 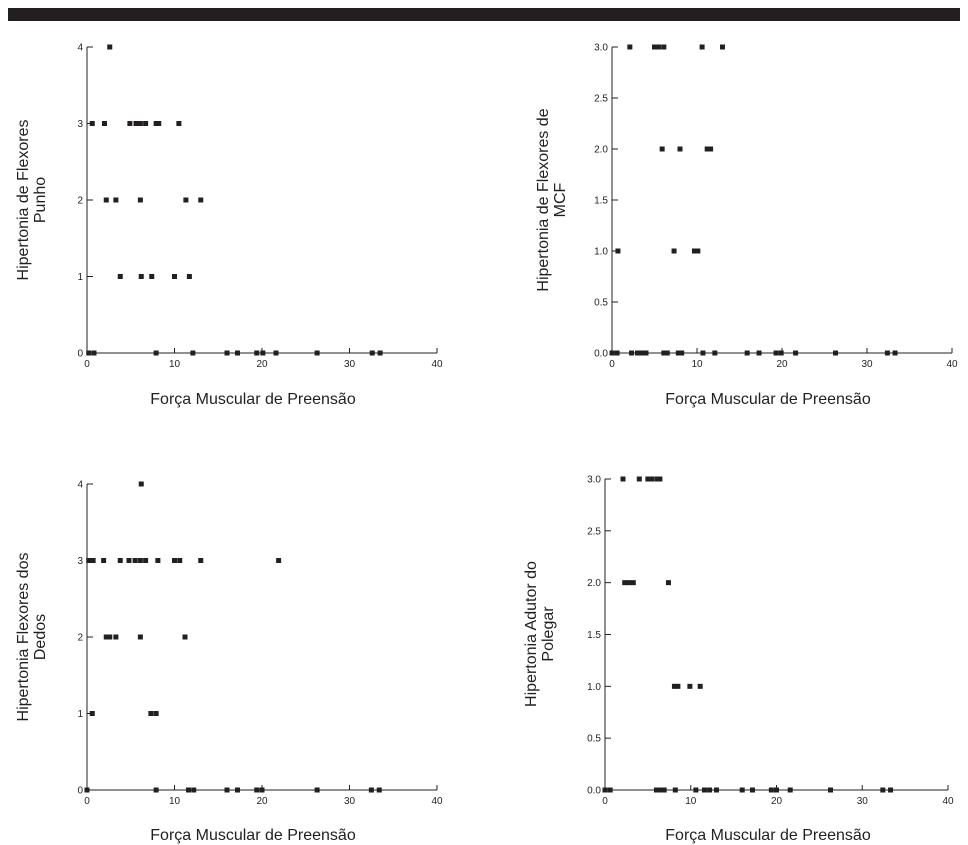 I want to click on y-axis-label: Hipertonia Adutor doPolegar, so click(x=540, y=634).